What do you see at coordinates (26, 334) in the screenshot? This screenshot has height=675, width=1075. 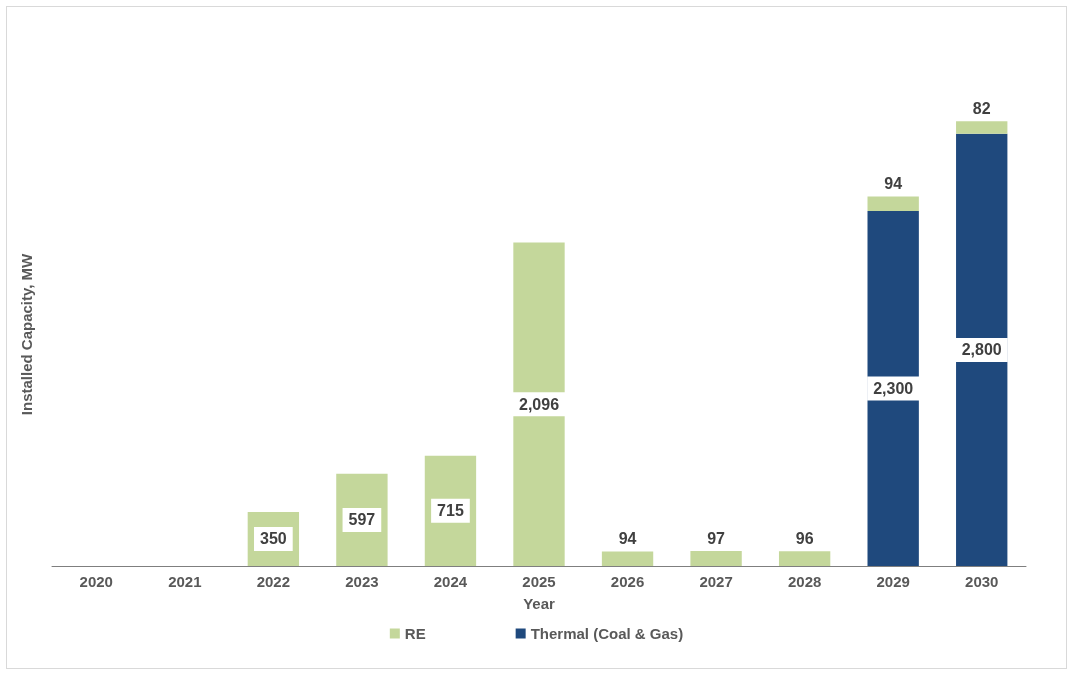 I see `y-axis-title: Installed Capacity, MW` at bounding box center [26, 334].